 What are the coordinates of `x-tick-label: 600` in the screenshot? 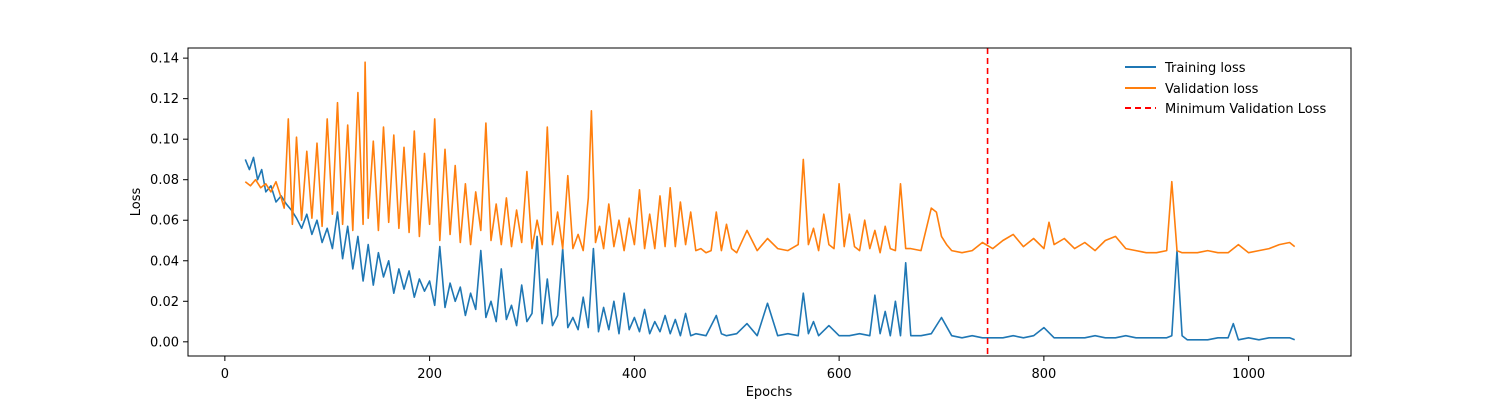 It's located at (839, 374).